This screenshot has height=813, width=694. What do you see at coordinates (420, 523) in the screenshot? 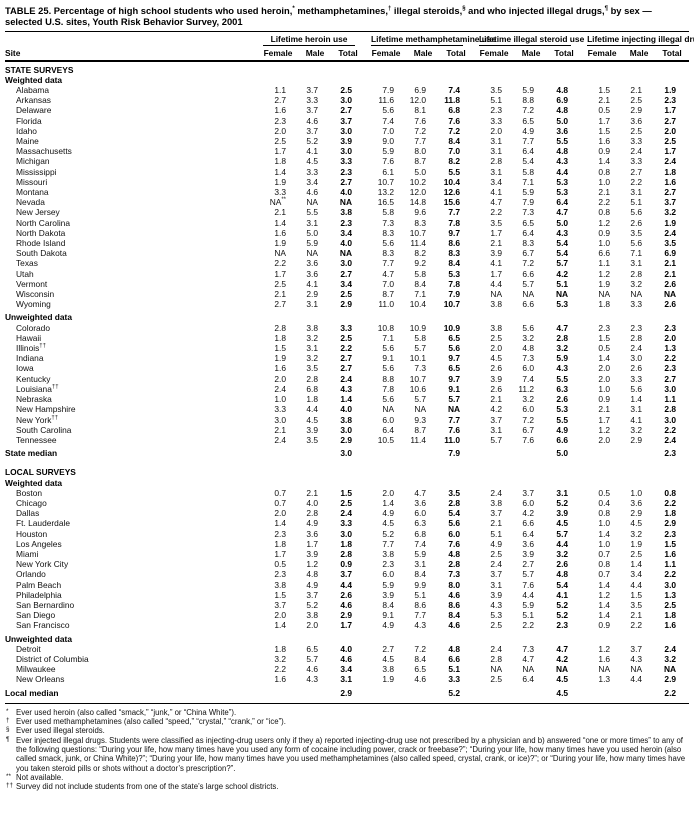
I see `value-cell: 6.3` at bounding box center [420, 523].